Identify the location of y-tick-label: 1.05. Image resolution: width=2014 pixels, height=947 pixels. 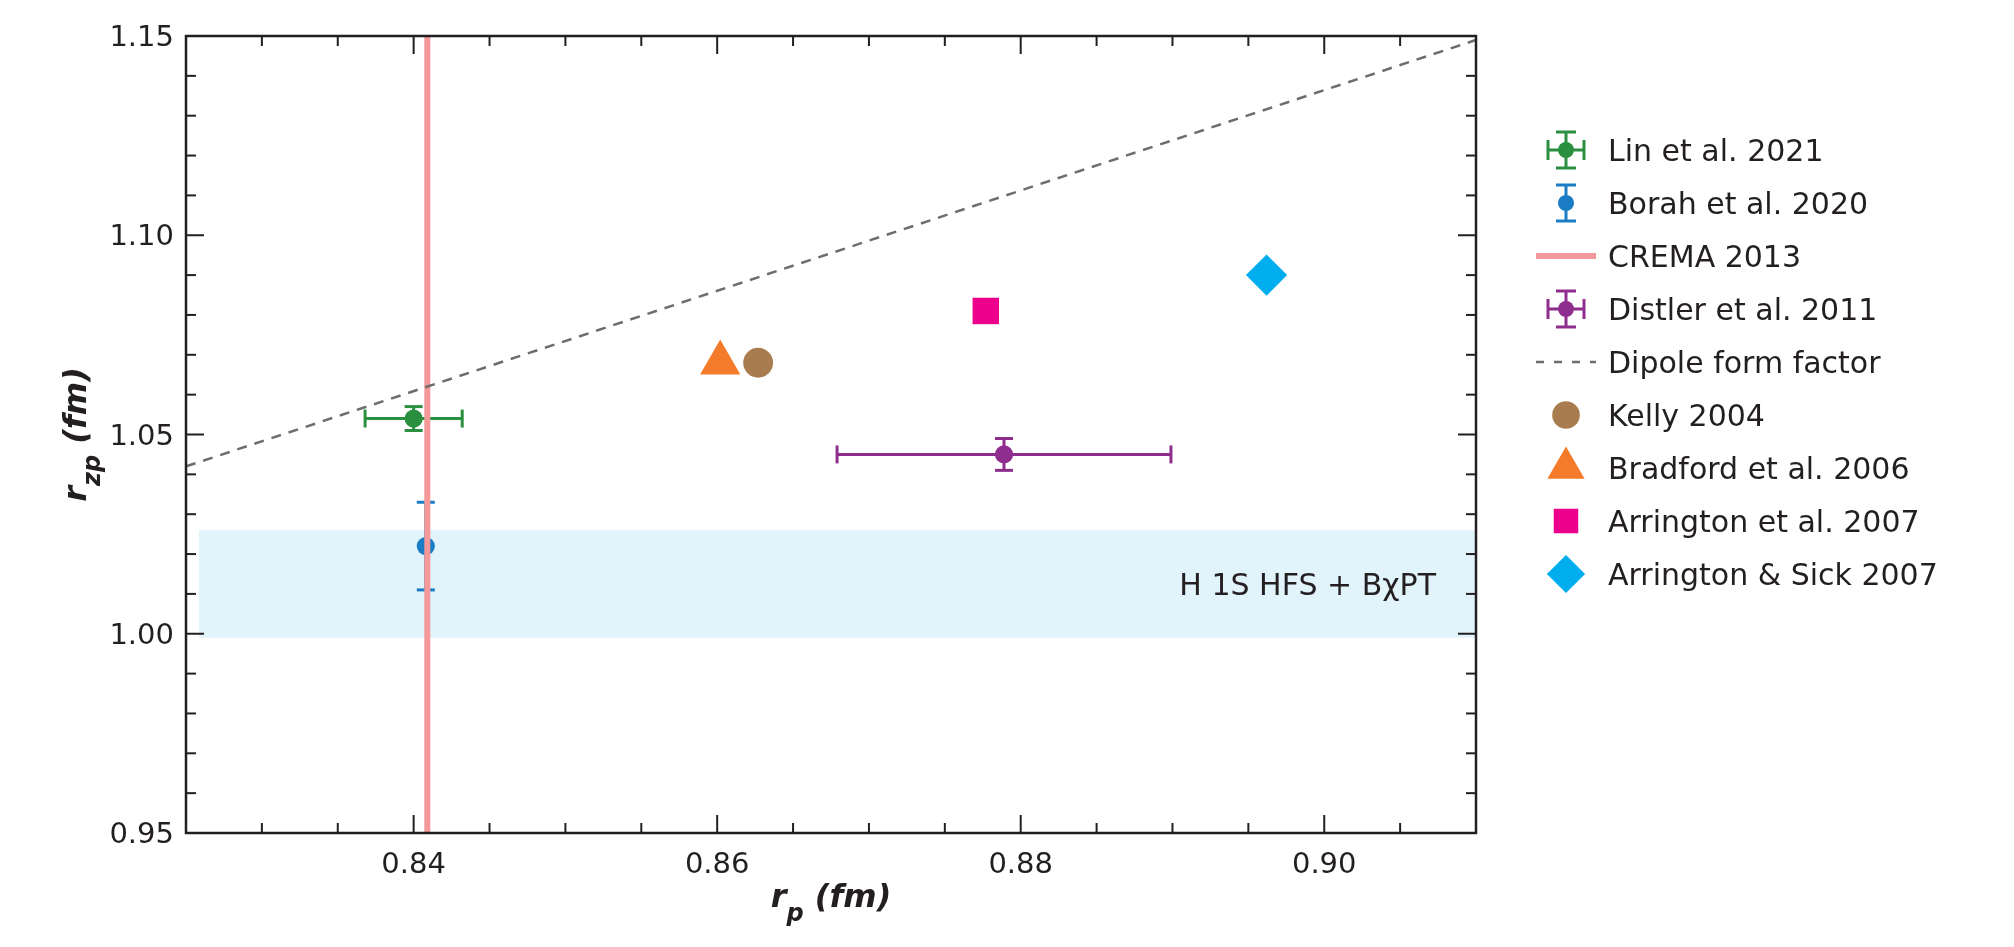
(141, 434).